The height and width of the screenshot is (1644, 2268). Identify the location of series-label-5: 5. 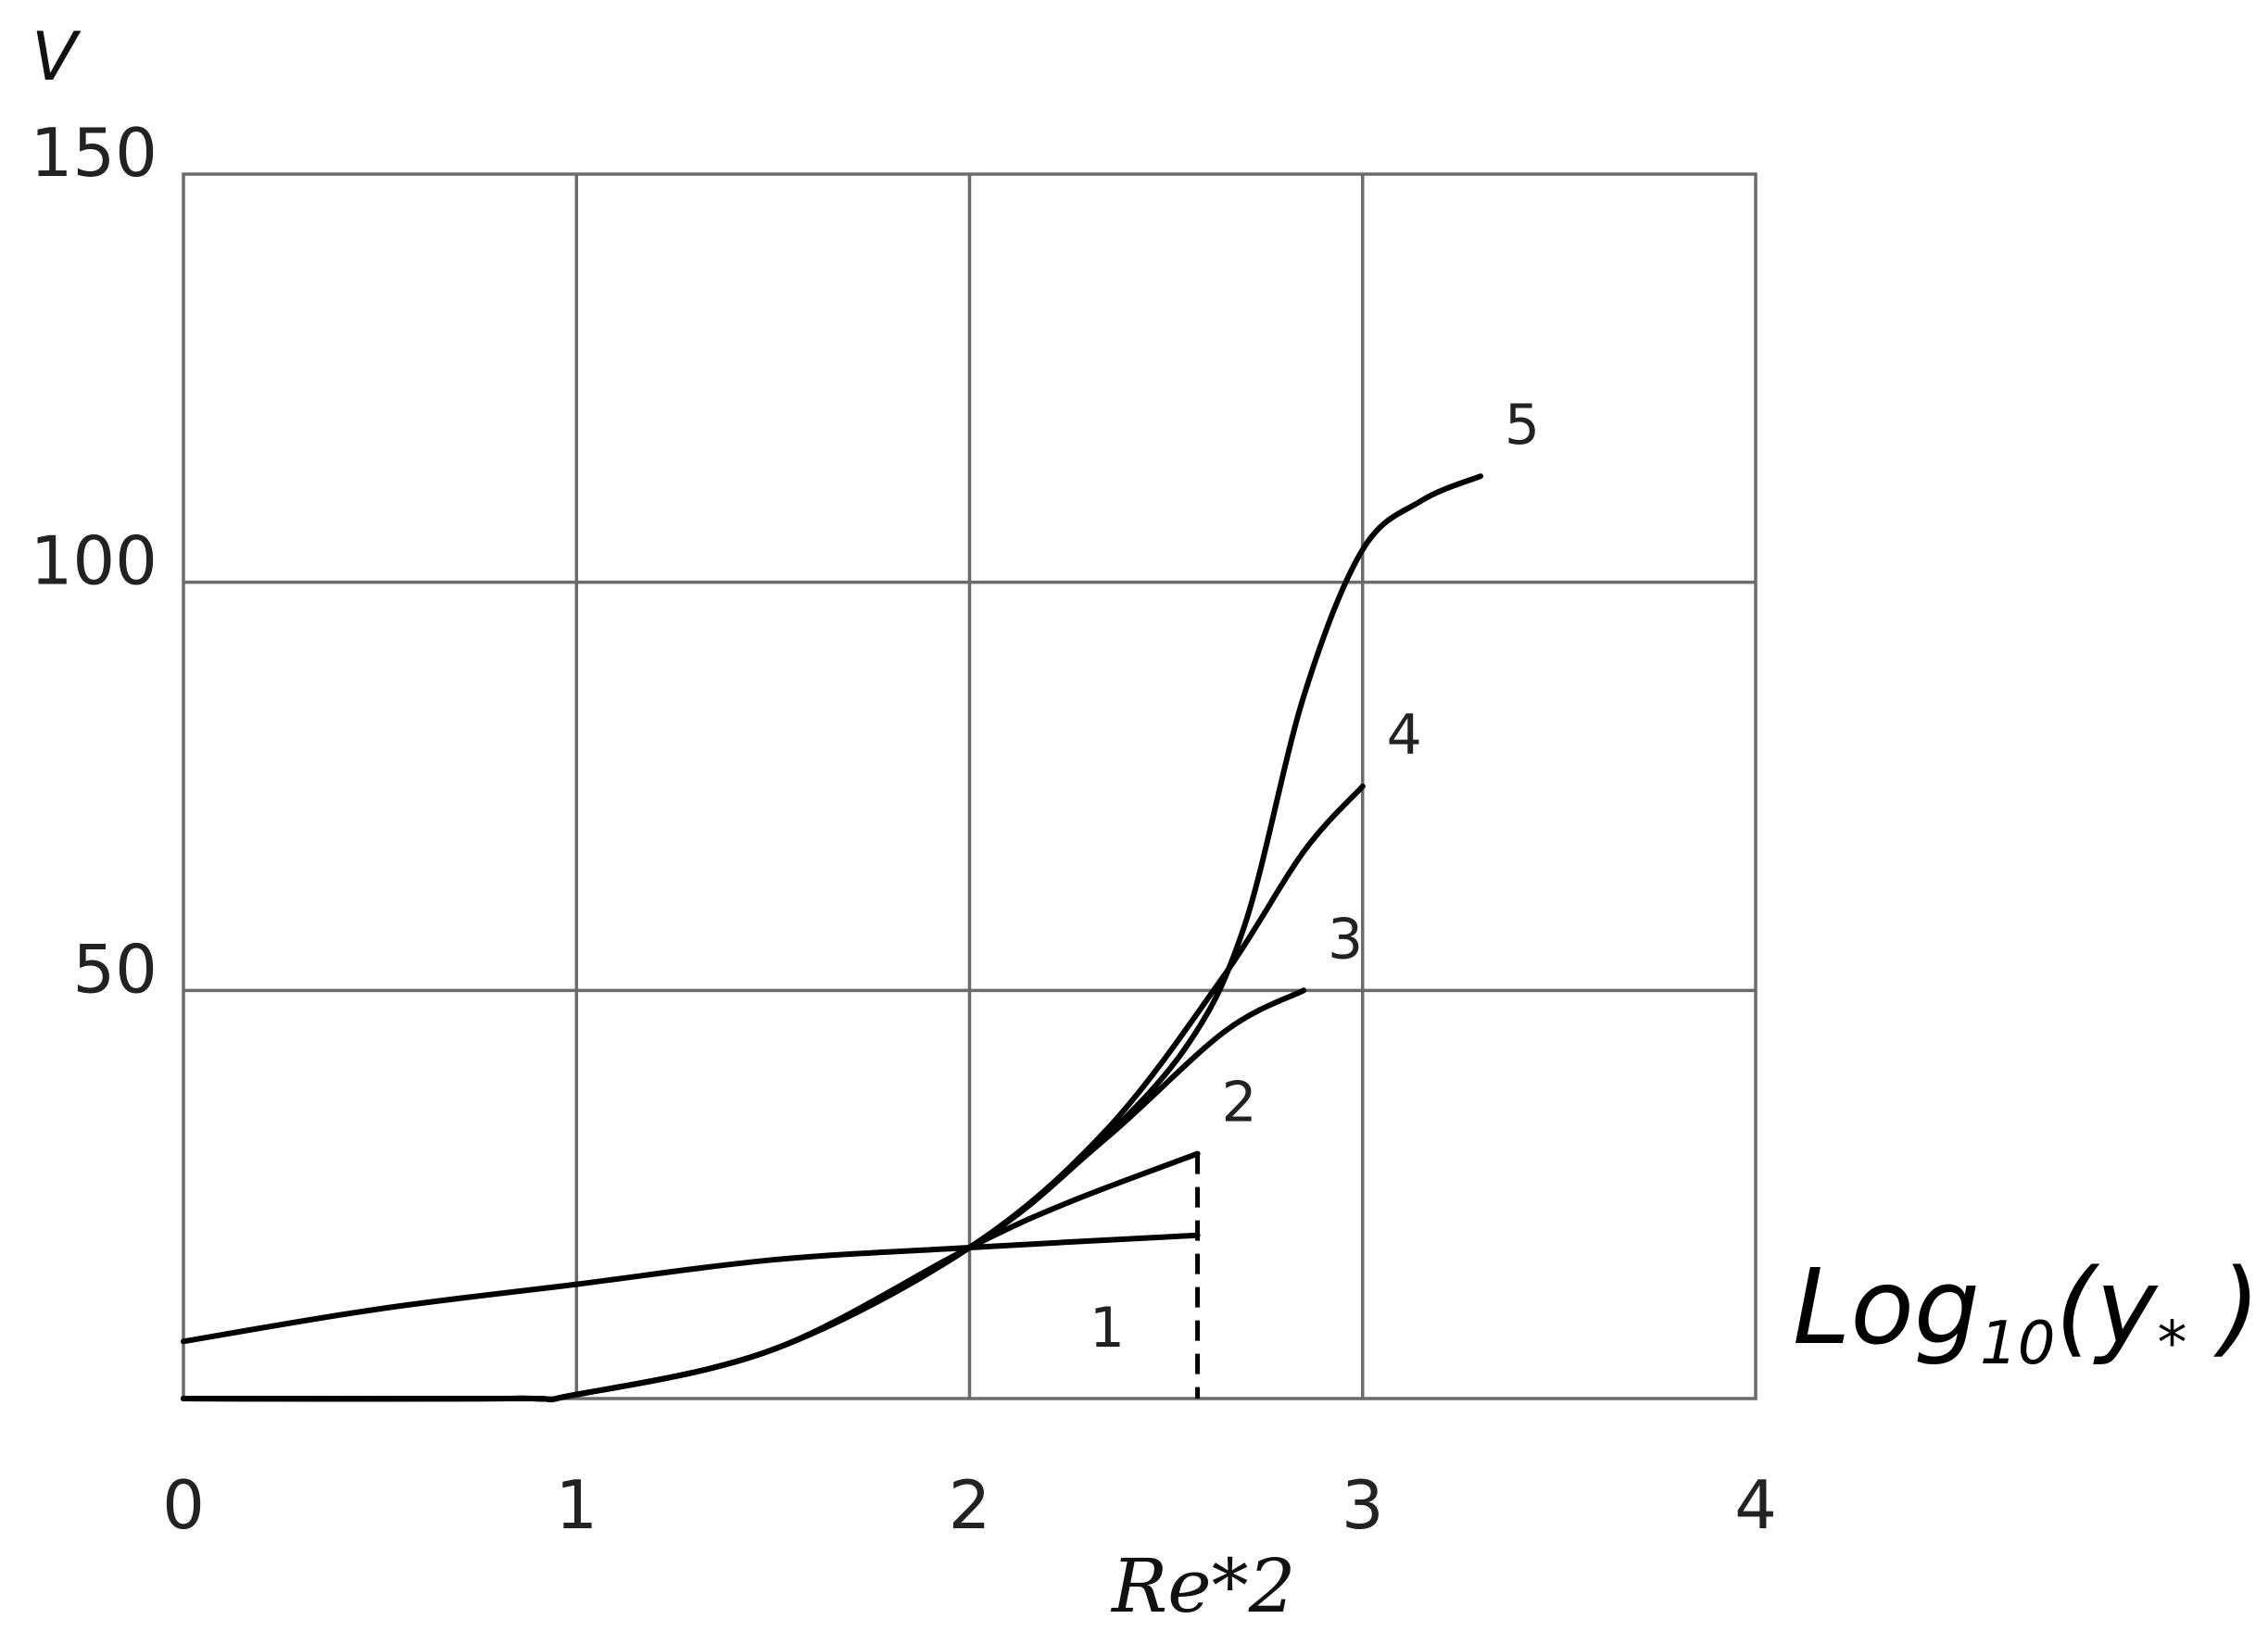
(1522, 425).